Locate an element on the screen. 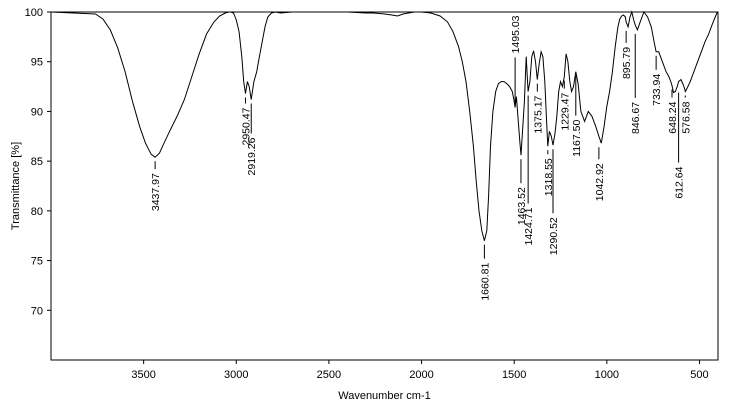 The image size is (745, 407). peak-label: 1424.71 is located at coordinates (529, 226).